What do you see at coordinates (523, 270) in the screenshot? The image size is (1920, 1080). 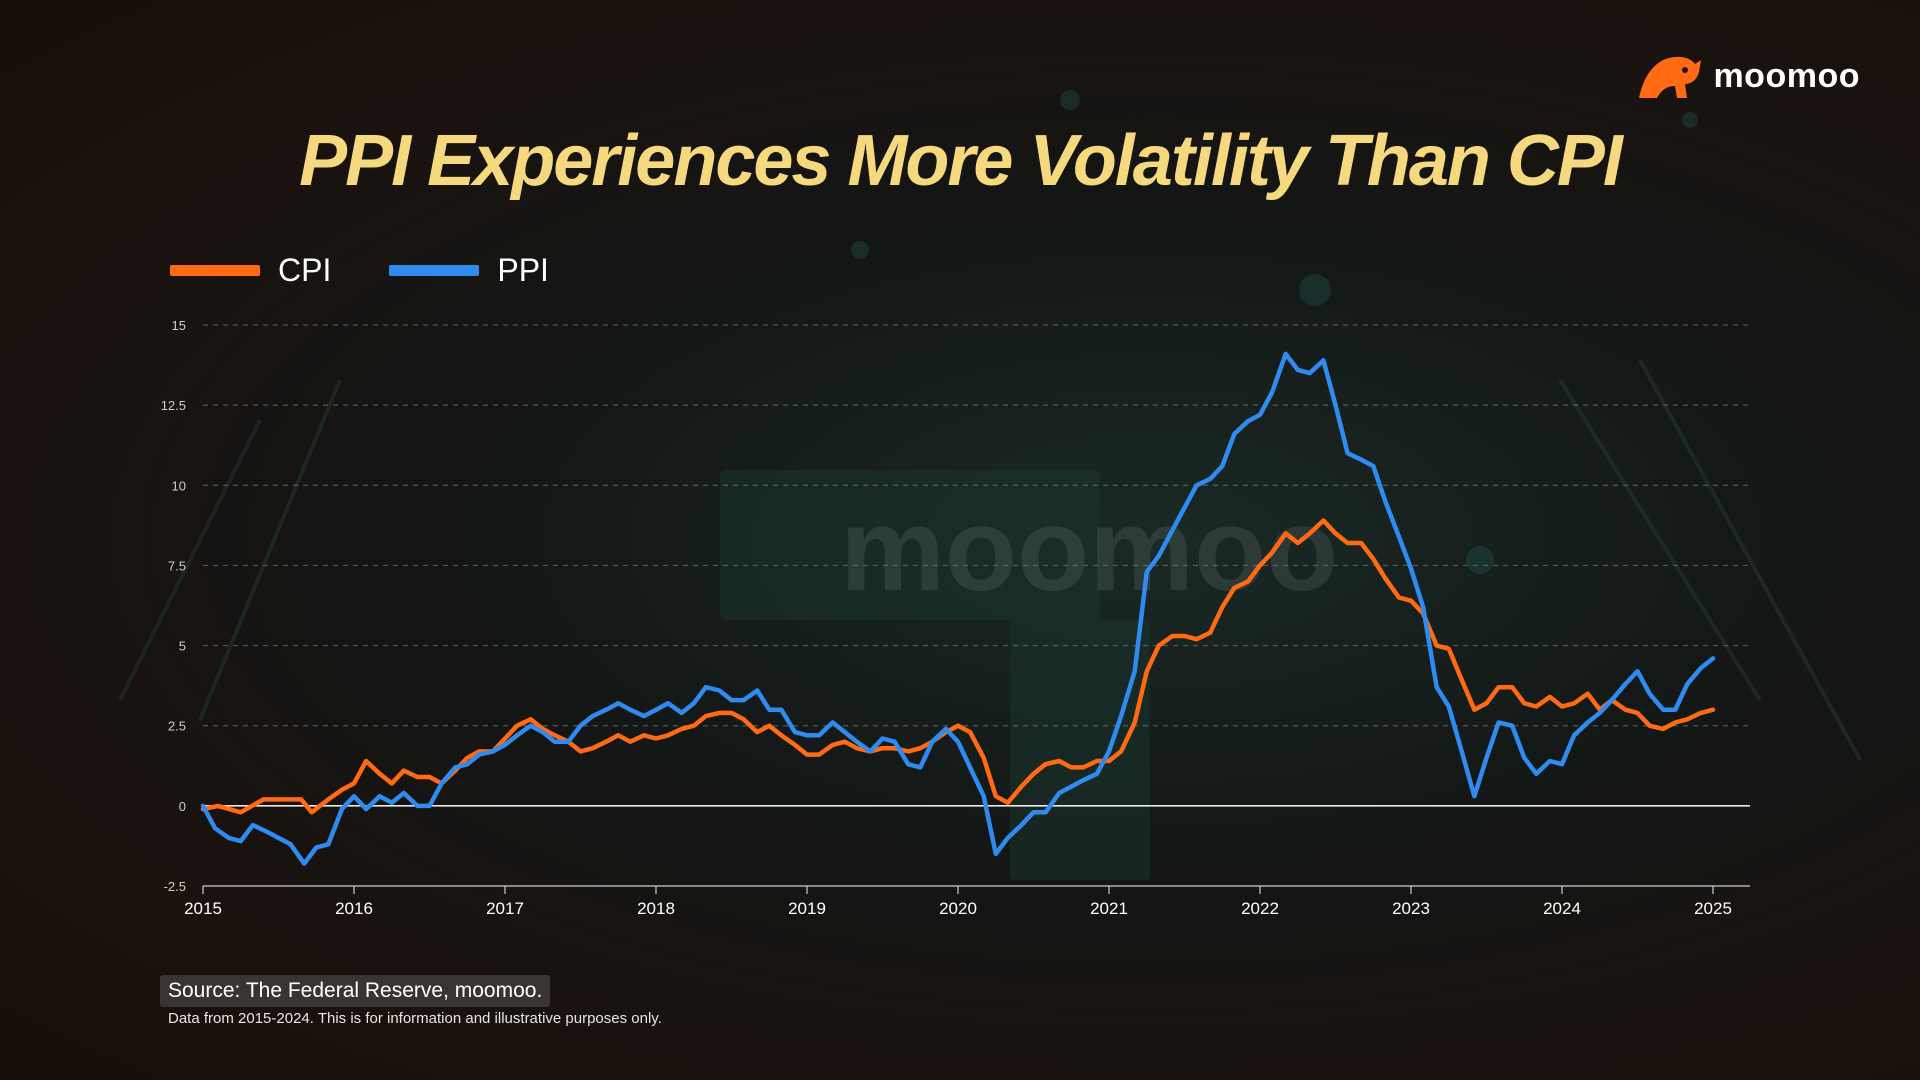 I see `legend-label-ppi: PPI` at bounding box center [523, 270].